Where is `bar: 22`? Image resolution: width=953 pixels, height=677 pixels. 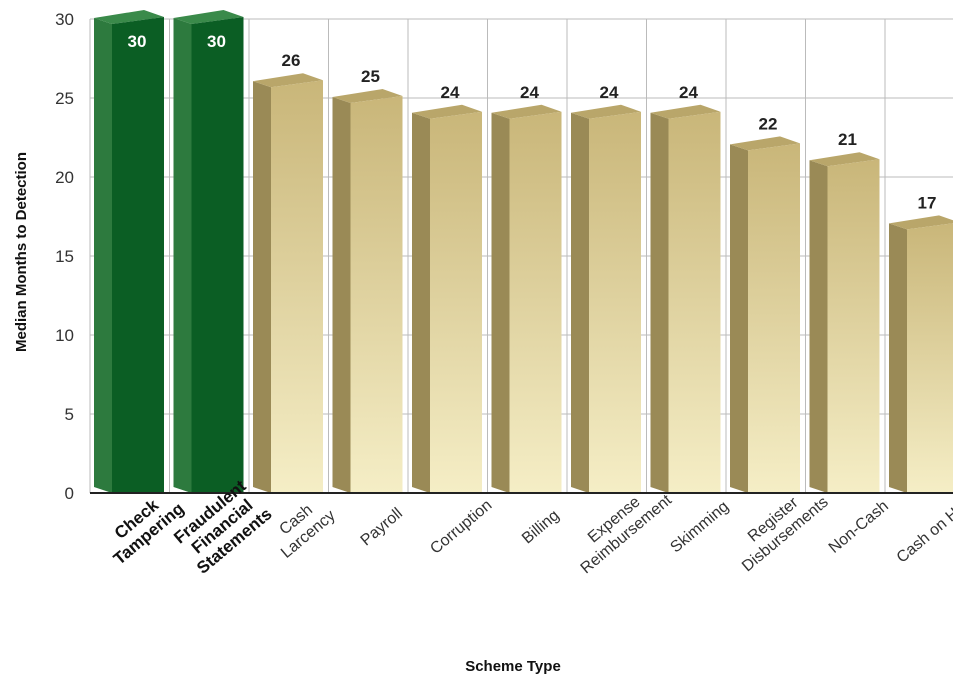
bar: 22 is located at coordinates (765, 303).